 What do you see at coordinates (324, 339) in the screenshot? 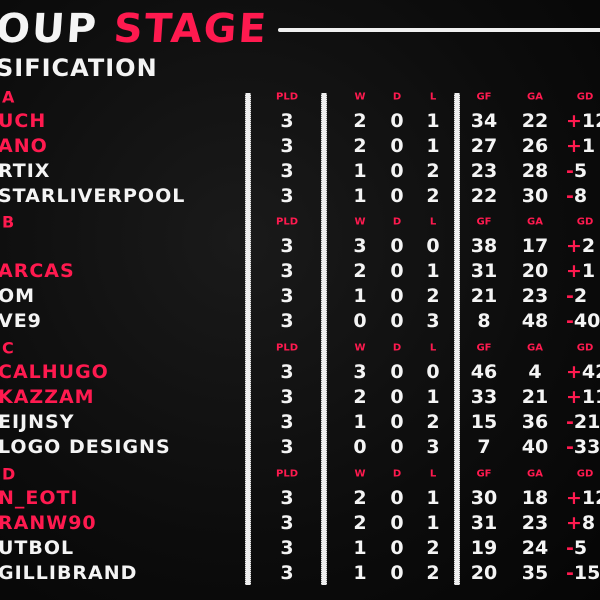
I see `column-divider` at bounding box center [324, 339].